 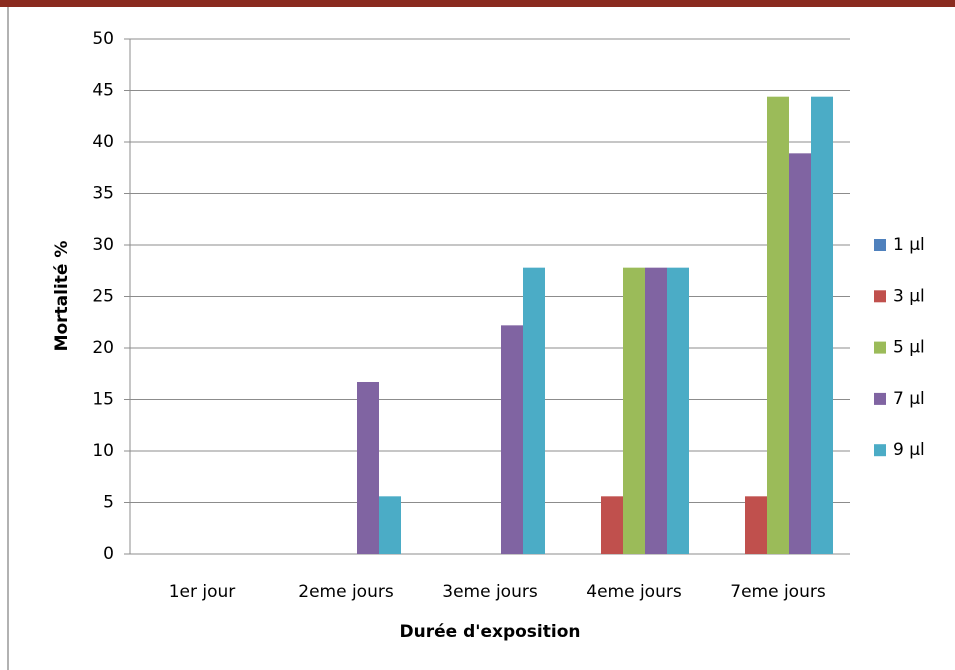 What do you see at coordinates (108, 554) in the screenshot?
I see `y-tick-label: 0` at bounding box center [108, 554].